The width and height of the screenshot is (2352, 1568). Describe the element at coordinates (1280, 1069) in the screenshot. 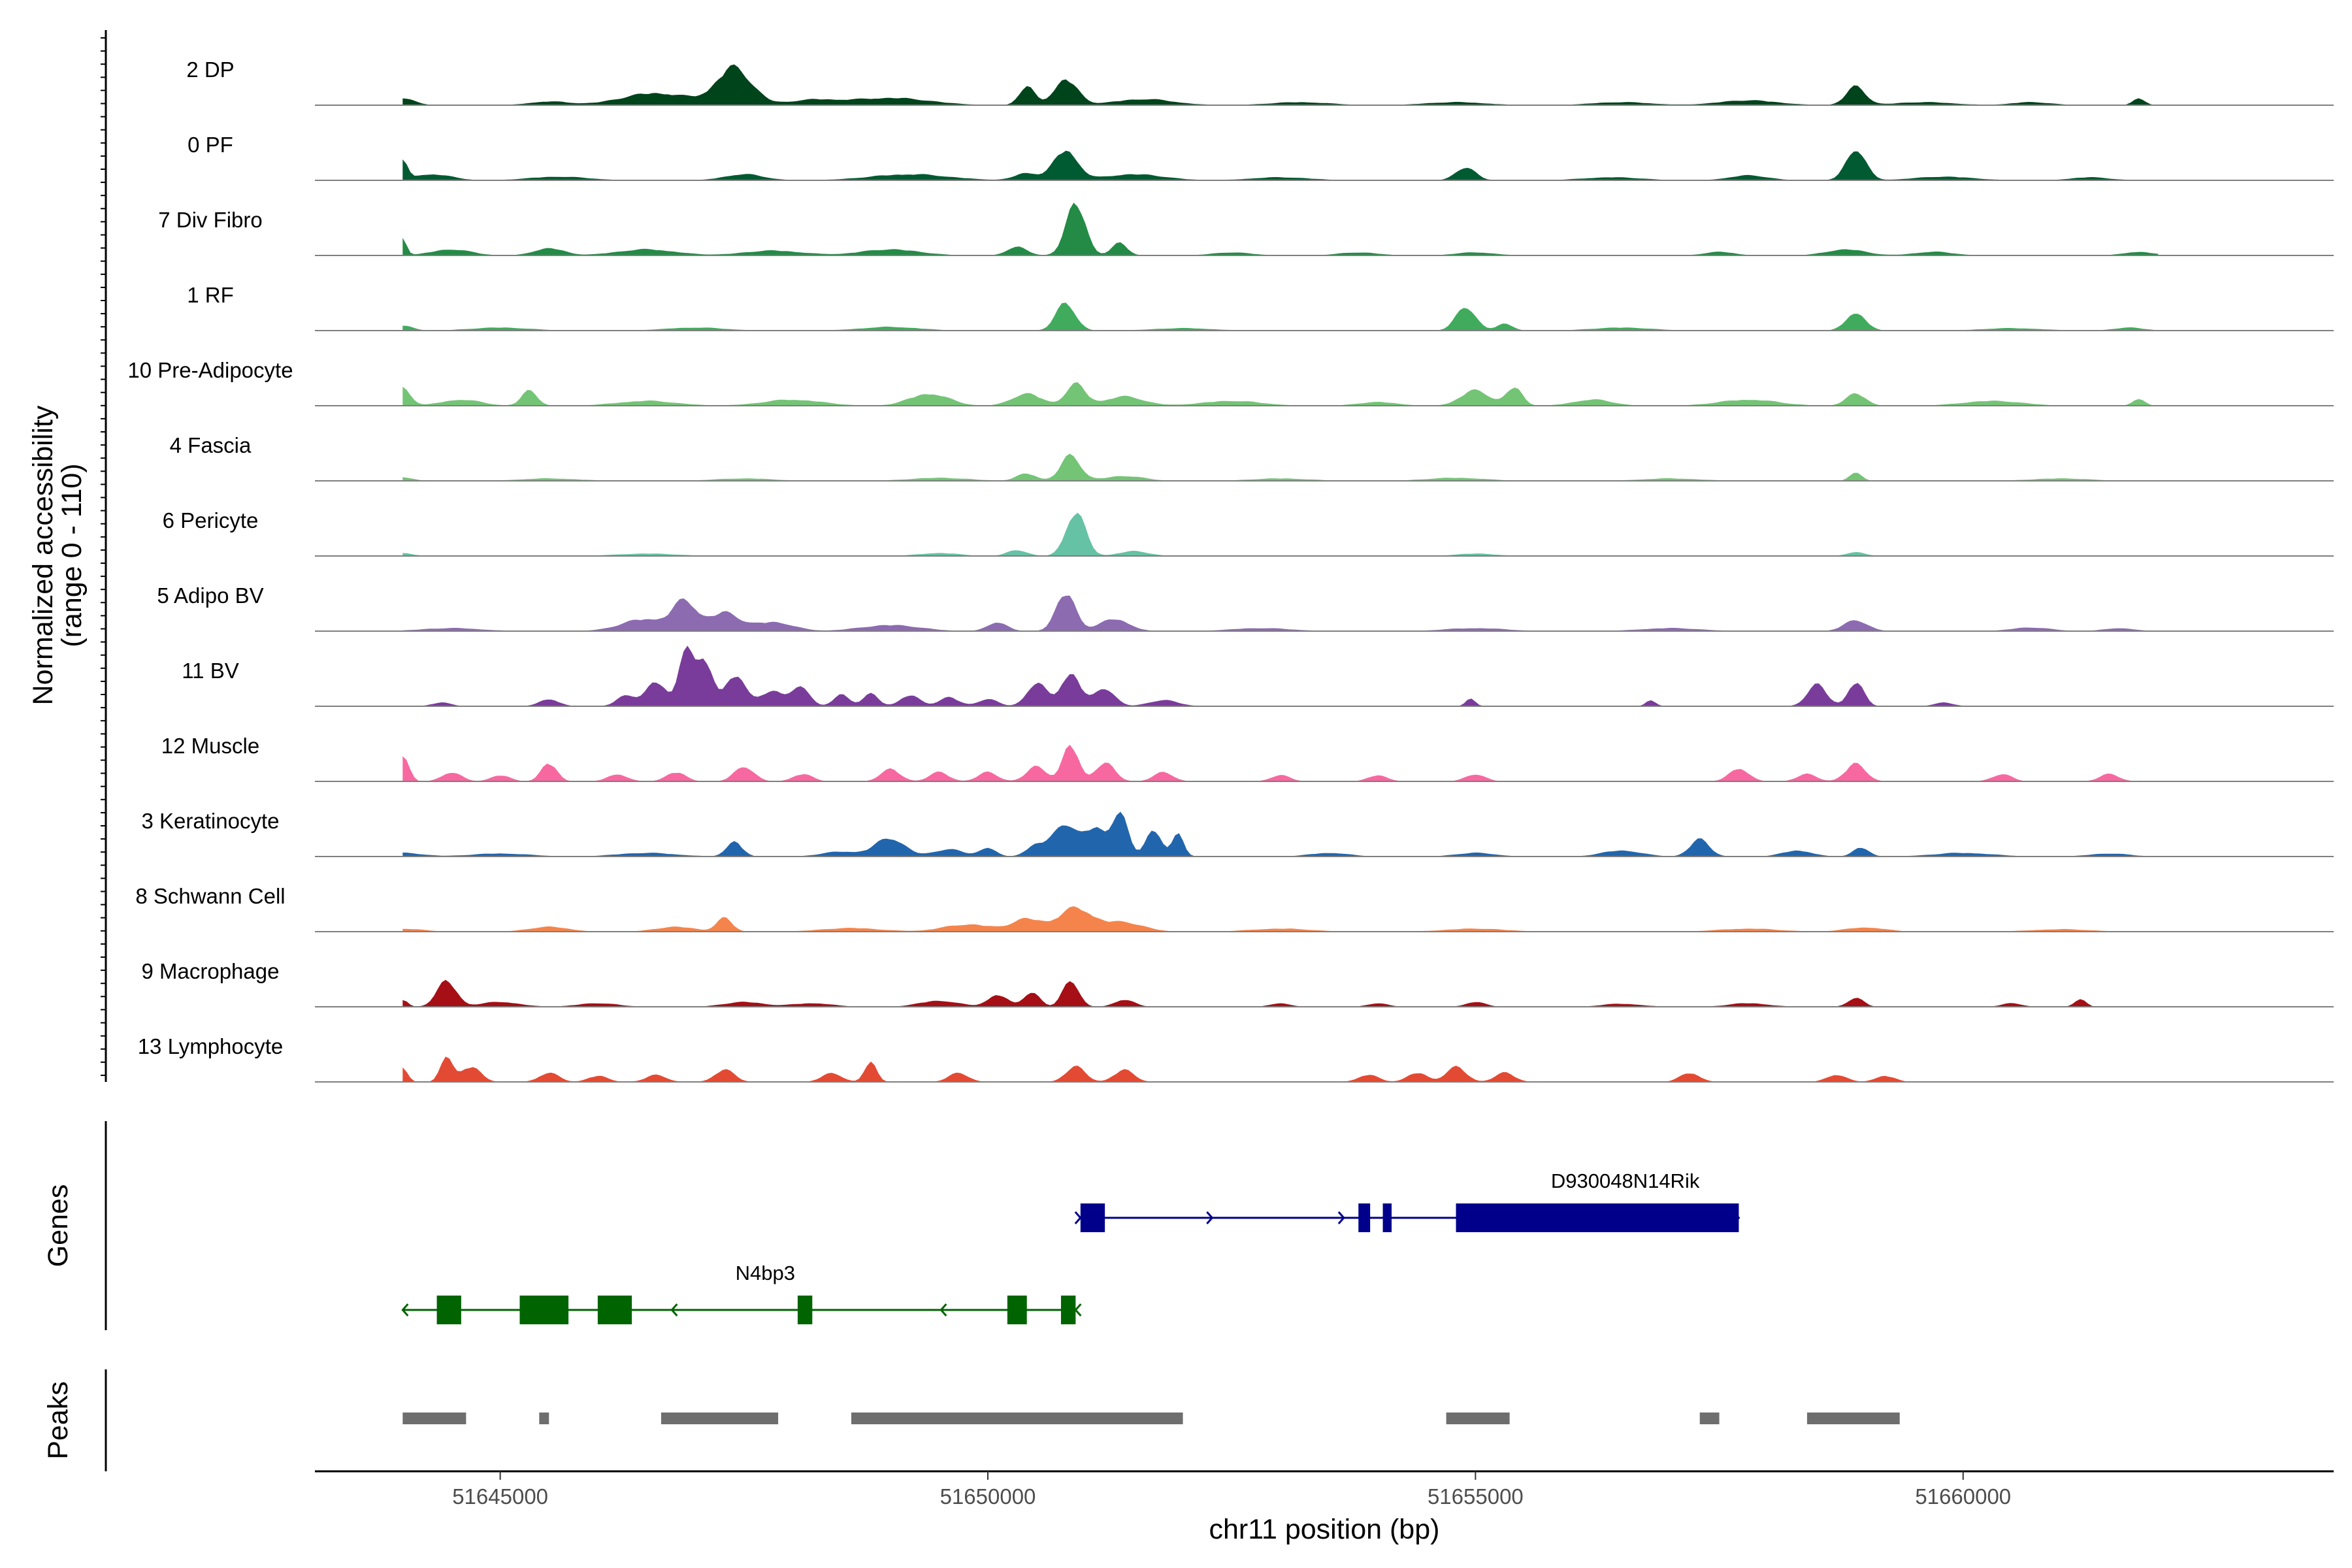

I see `coverage-area-13-lymphocyte` at that location.